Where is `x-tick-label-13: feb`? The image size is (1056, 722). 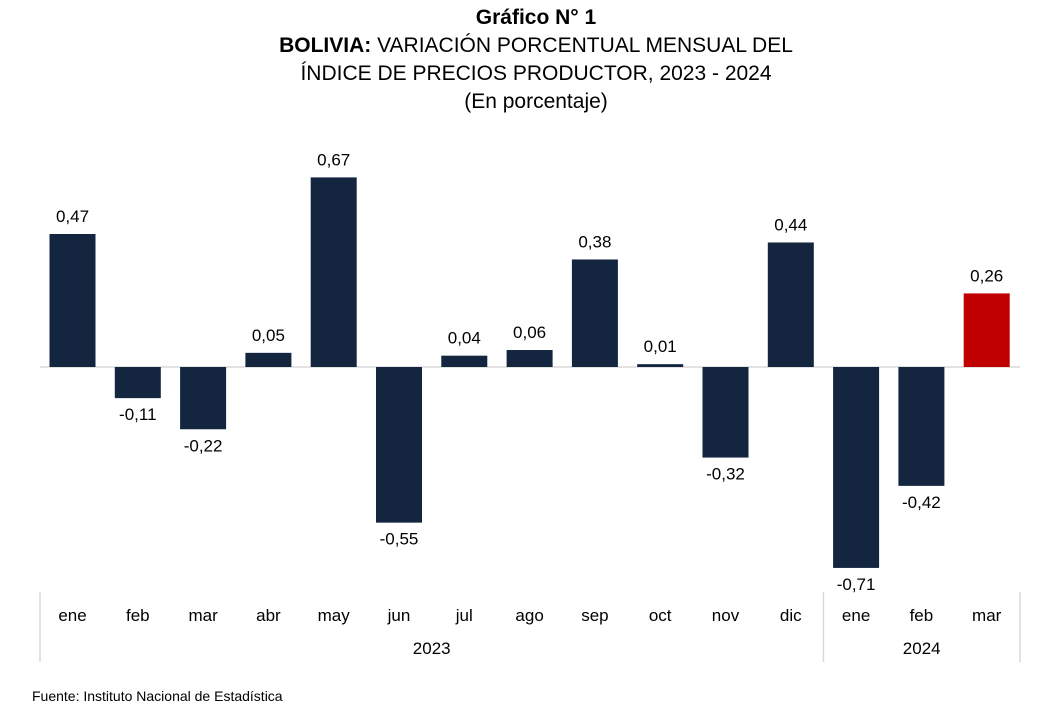
x-tick-label-13: feb is located at coordinates (922, 615).